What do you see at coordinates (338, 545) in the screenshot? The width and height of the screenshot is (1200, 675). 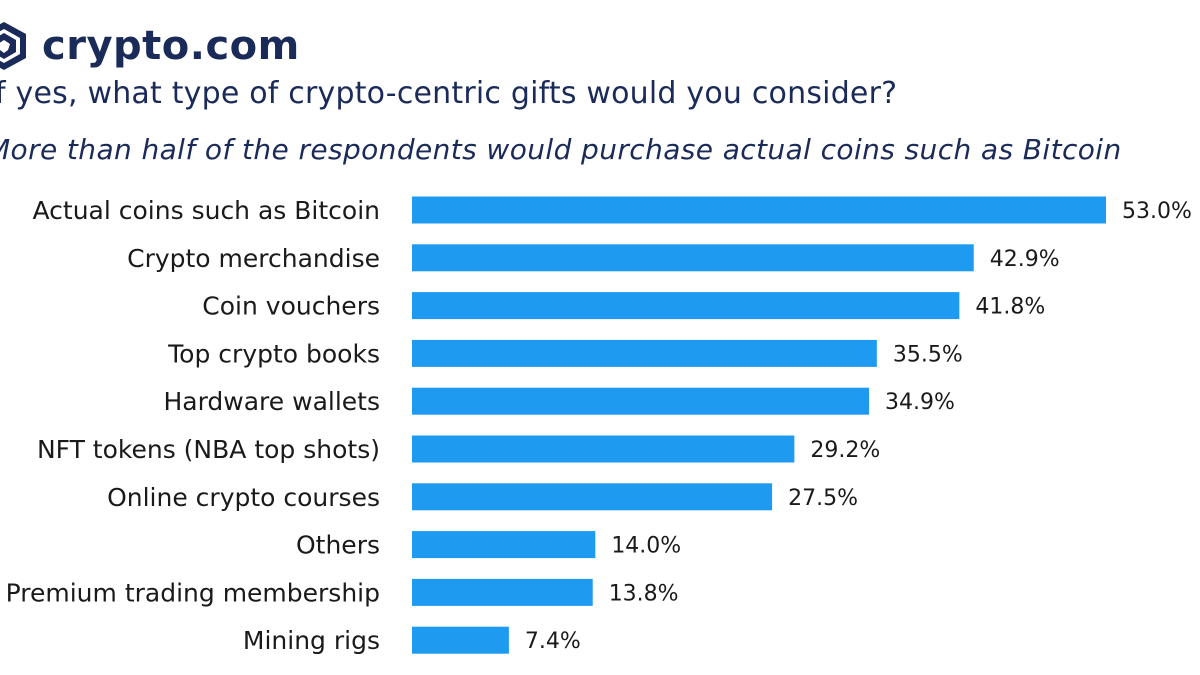 I see `category-label: Others` at bounding box center [338, 545].